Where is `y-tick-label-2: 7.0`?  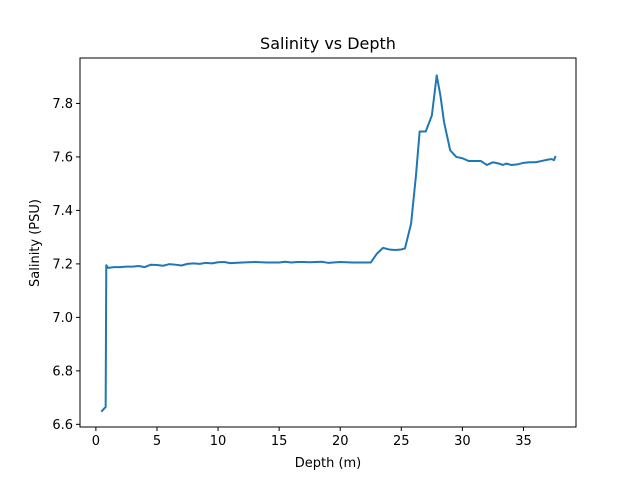
y-tick-label-2: 7.0 is located at coordinates (62, 318).